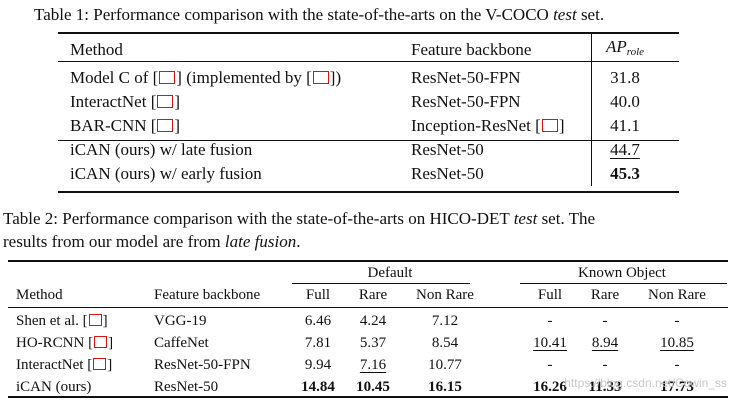 The width and height of the screenshot is (737, 408). I want to click on table2-method: iCAN (ours), so click(54, 387).